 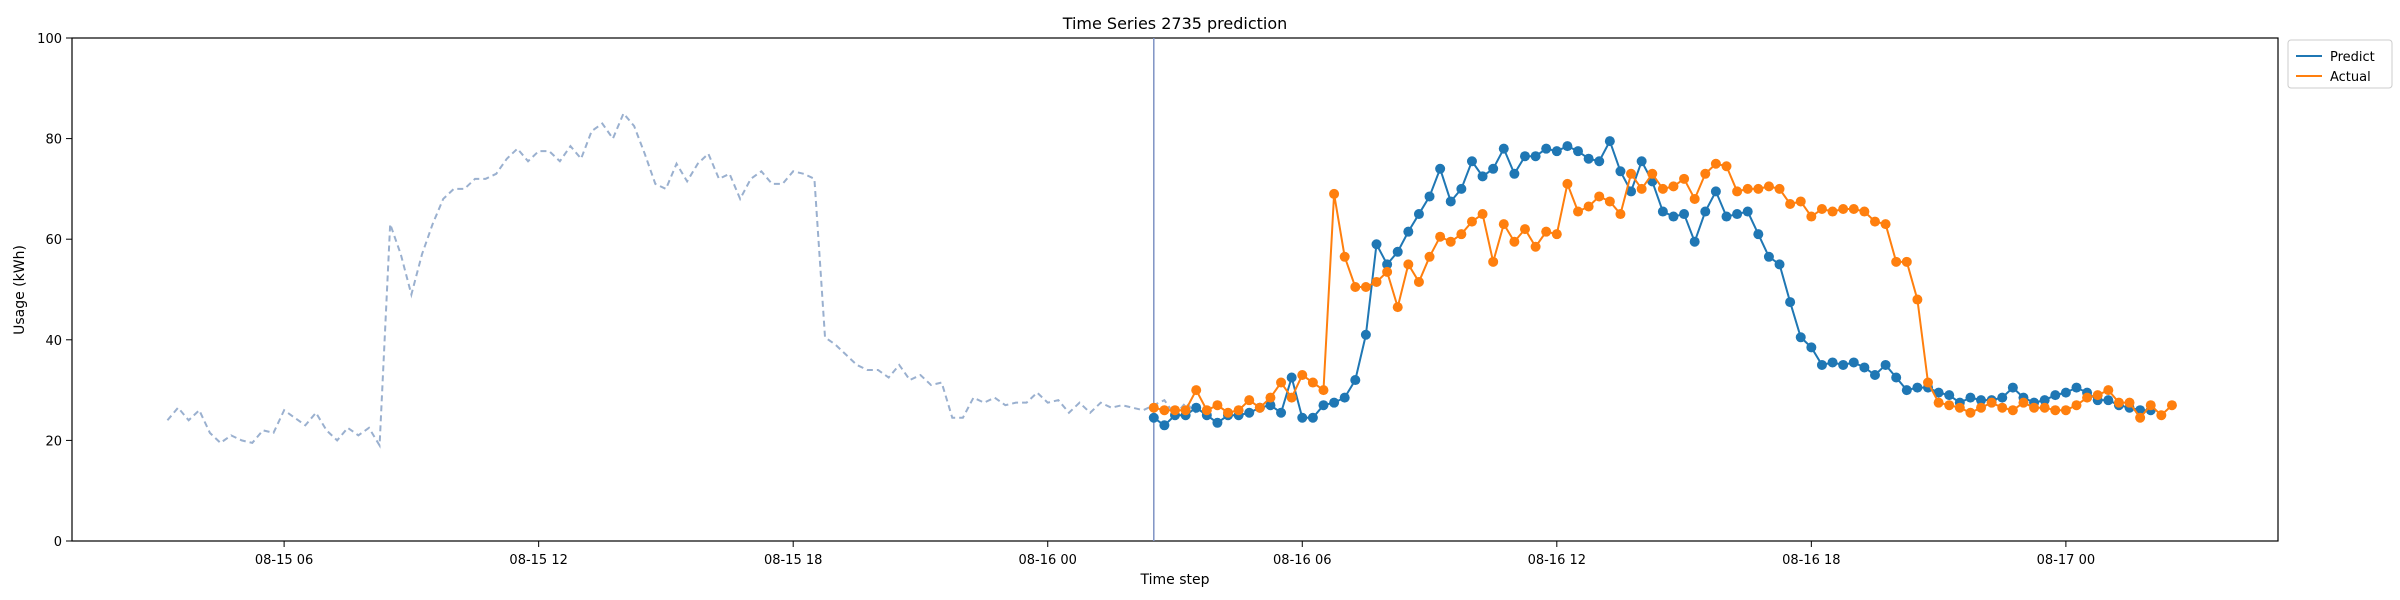 What do you see at coordinates (1048, 560) in the screenshot?
I see `x-tick-label: 08-16 00` at bounding box center [1048, 560].